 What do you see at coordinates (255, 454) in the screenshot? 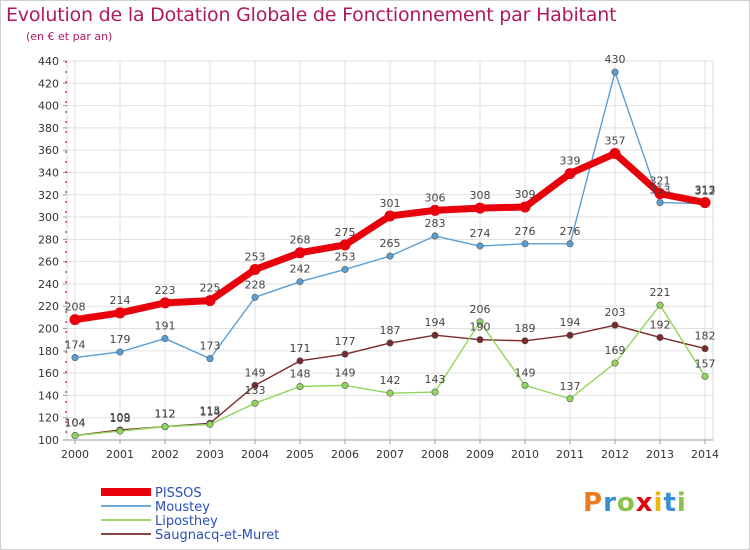
I see `x-tick-label: 2004` at bounding box center [255, 454].